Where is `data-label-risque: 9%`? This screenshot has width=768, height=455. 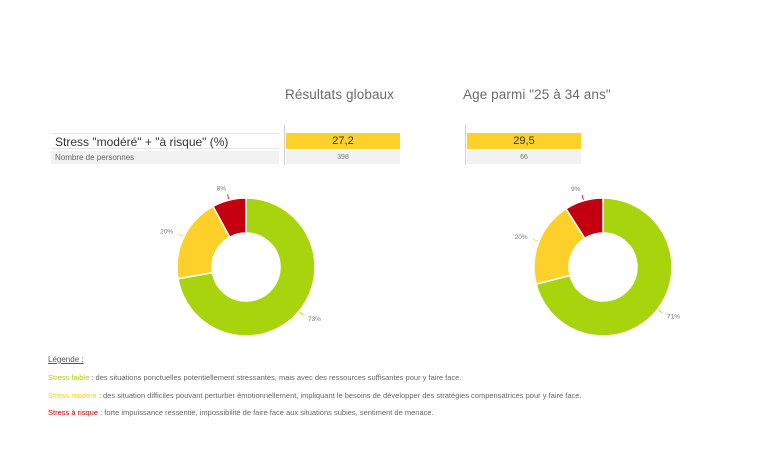
data-label-risque: 9% is located at coordinates (576, 189).